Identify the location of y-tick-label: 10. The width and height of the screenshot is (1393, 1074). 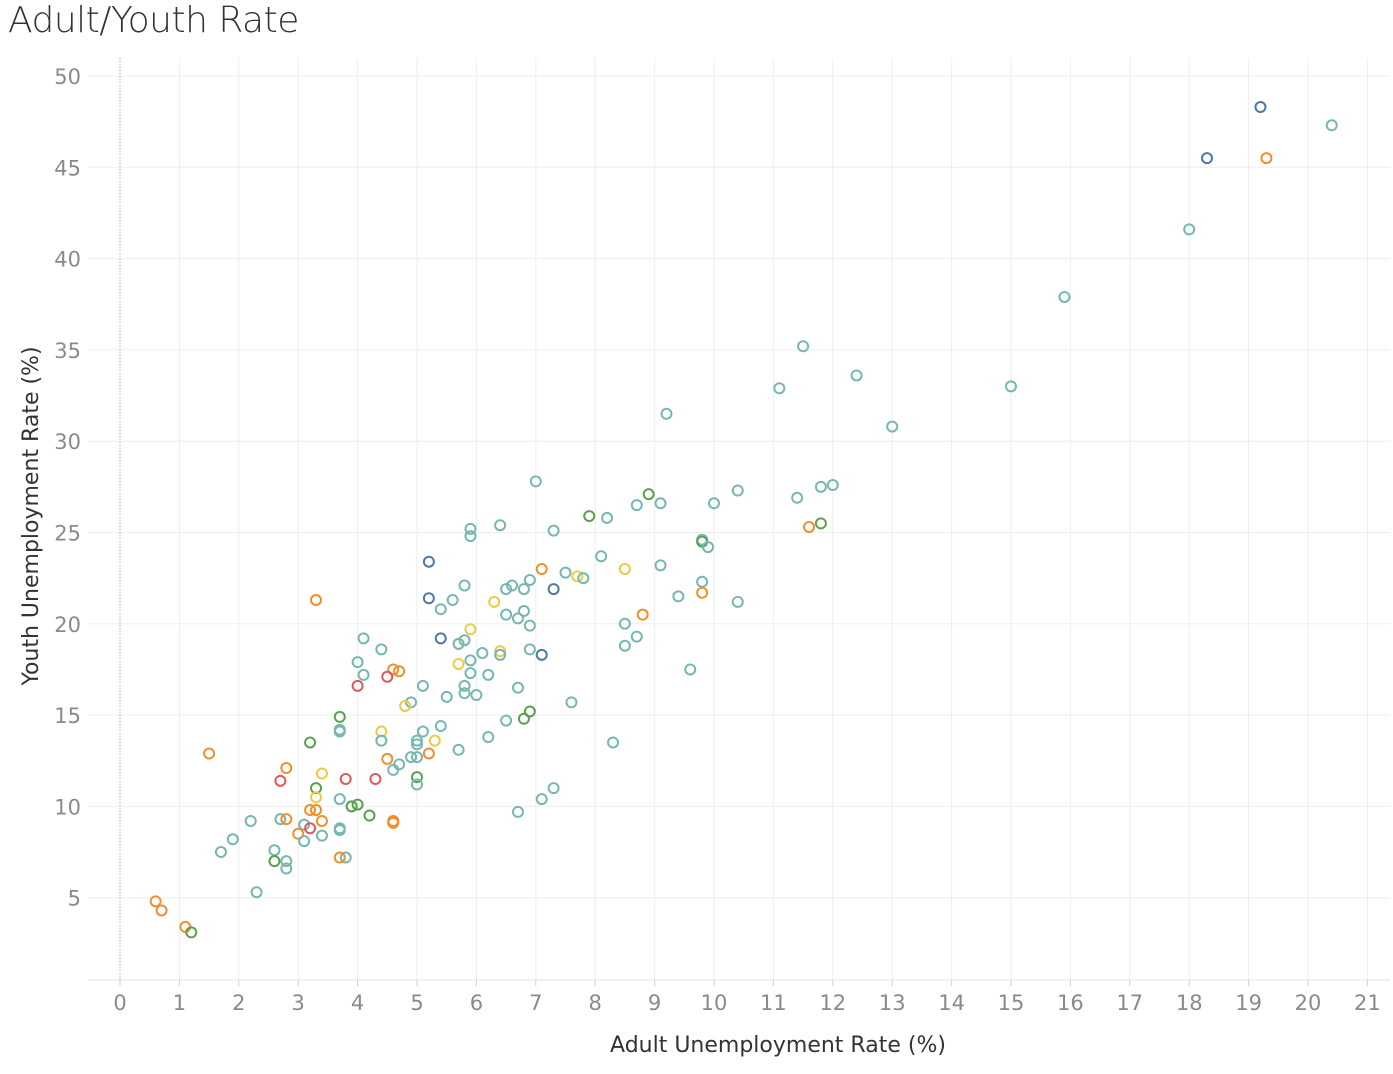
(67, 807).